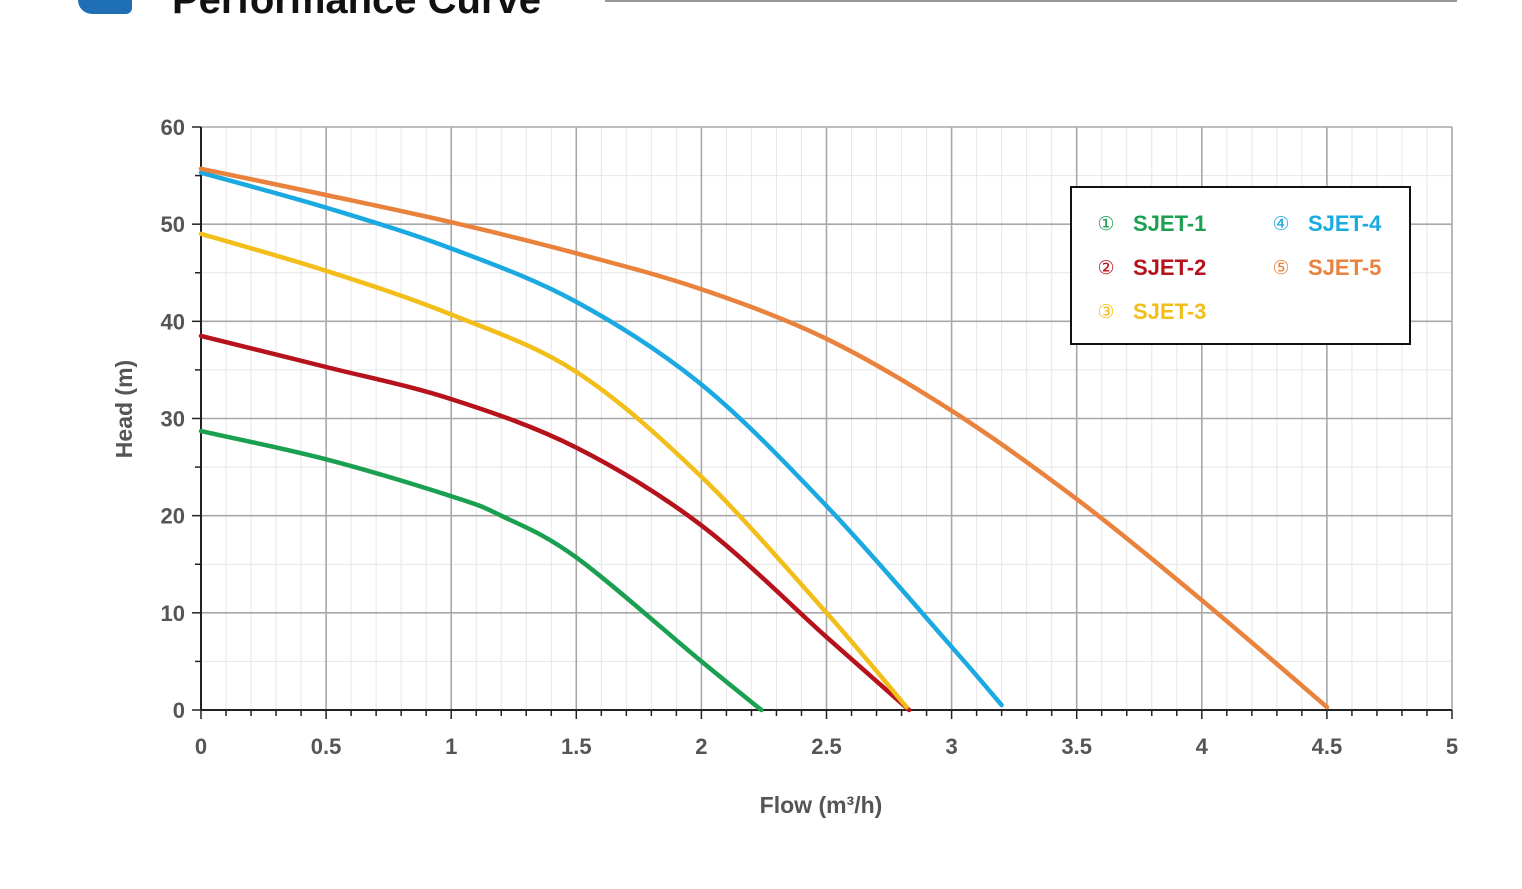  What do you see at coordinates (179, 710) in the screenshot?
I see `y-tick-label: 0` at bounding box center [179, 710].